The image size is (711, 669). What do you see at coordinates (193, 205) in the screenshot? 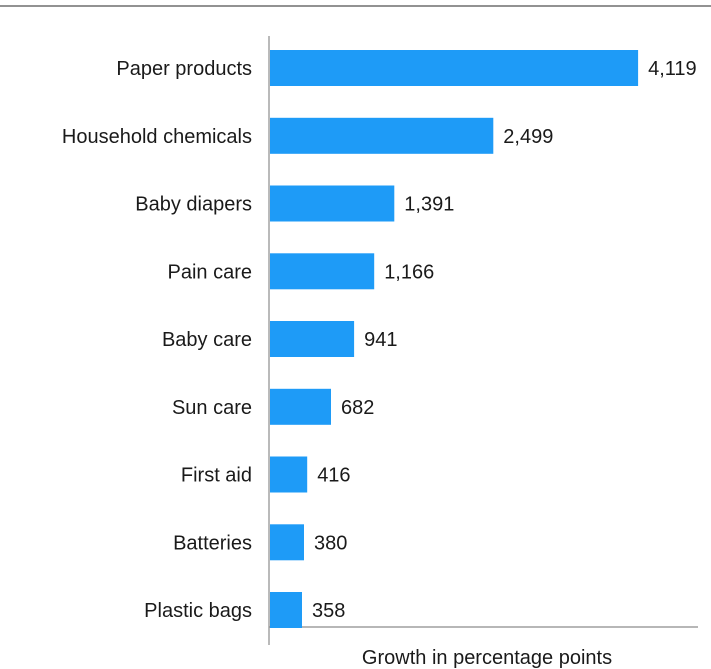
I see `category-label-2: Baby diapers` at bounding box center [193, 205].